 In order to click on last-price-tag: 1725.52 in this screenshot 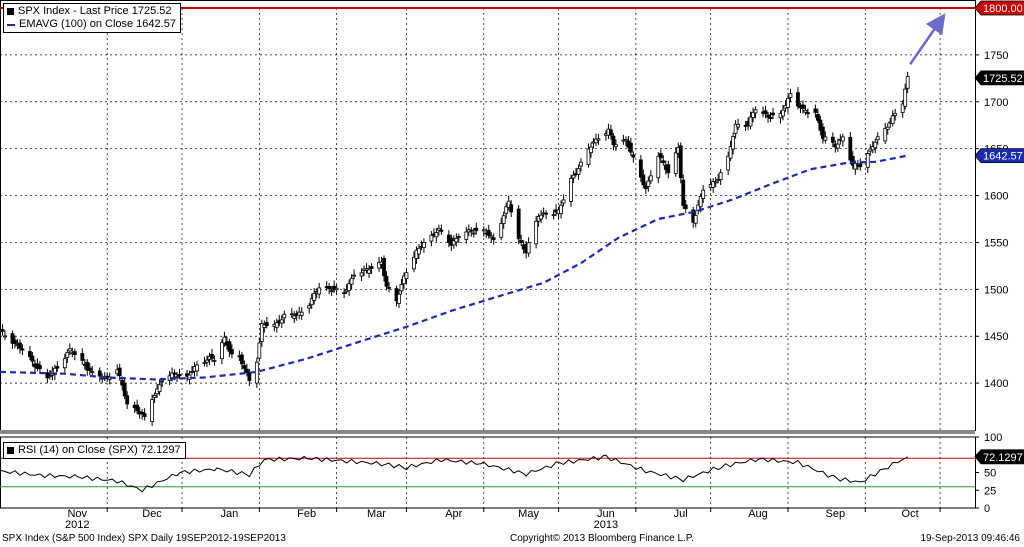, I will do `click(1003, 79)`.